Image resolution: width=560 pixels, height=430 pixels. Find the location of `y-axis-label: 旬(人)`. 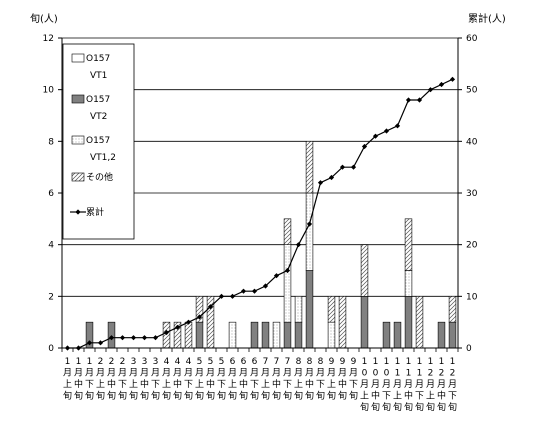

y-axis-label: 旬(人) is located at coordinates (44, 18).